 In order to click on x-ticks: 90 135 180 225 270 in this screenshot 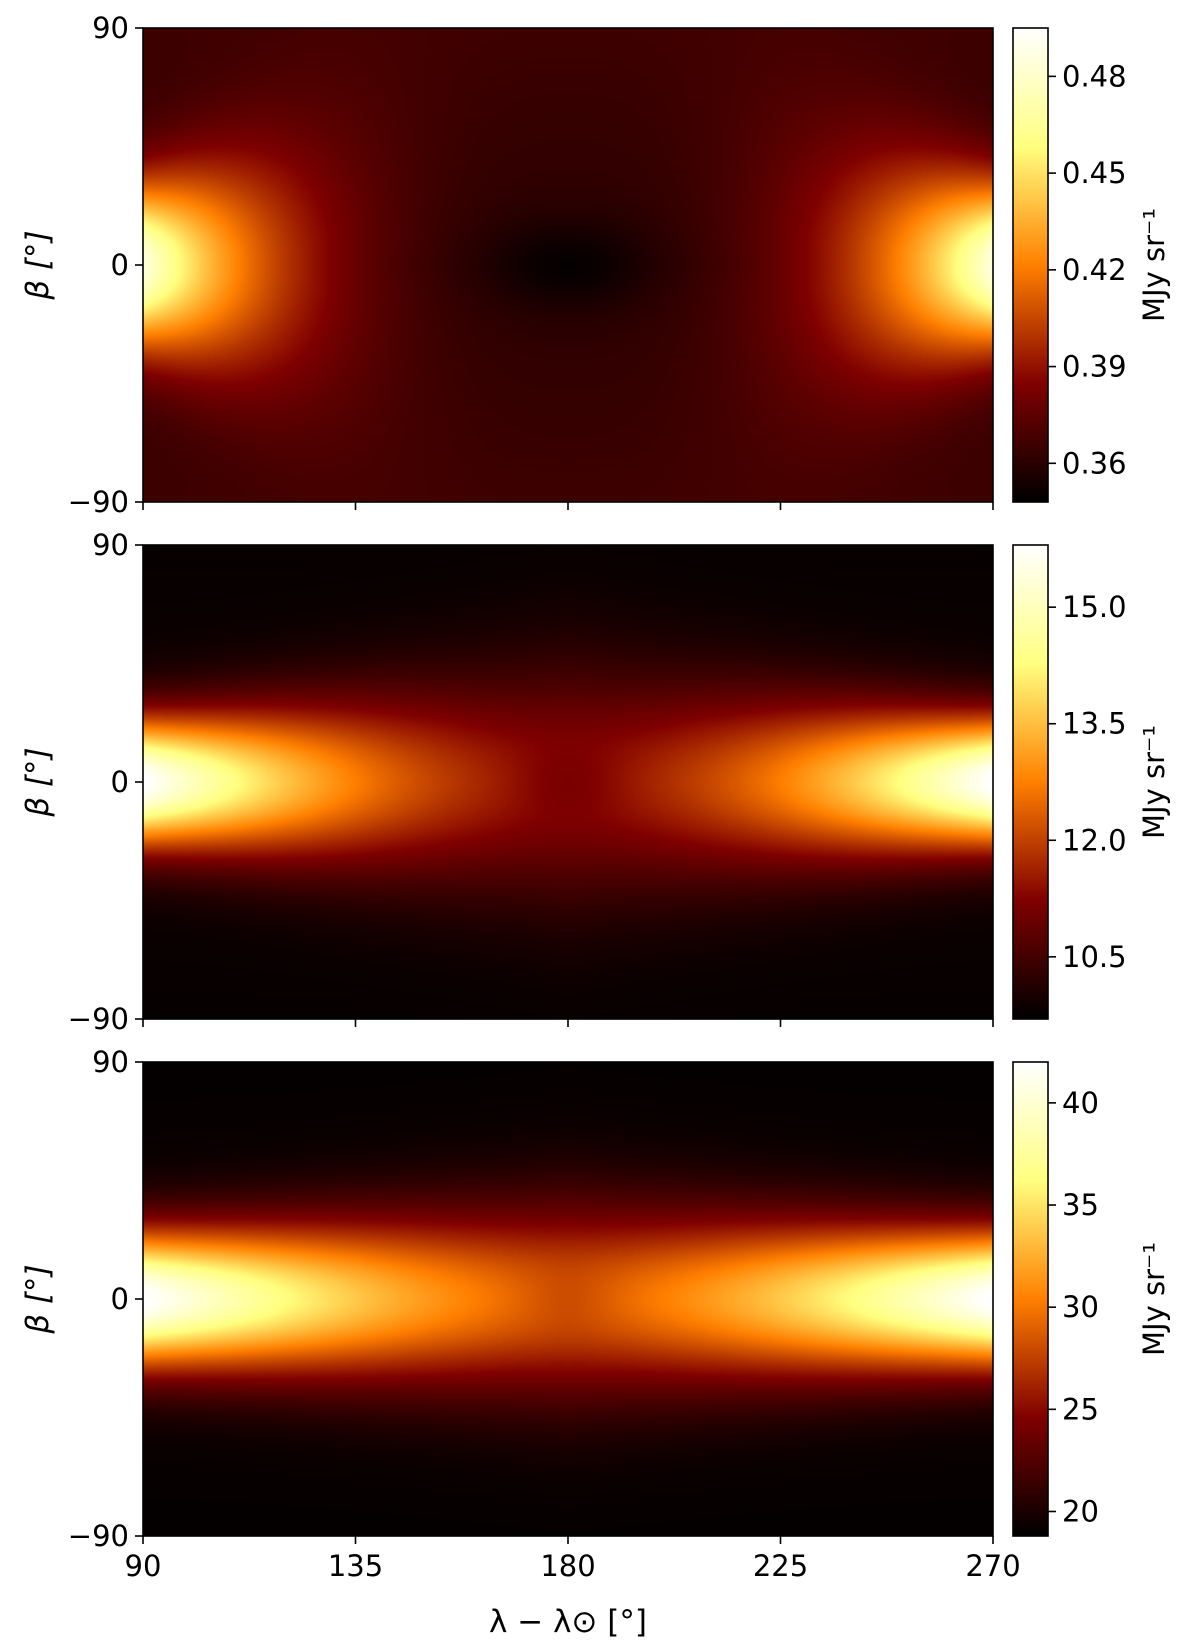, I will do `click(573, 1559)`.